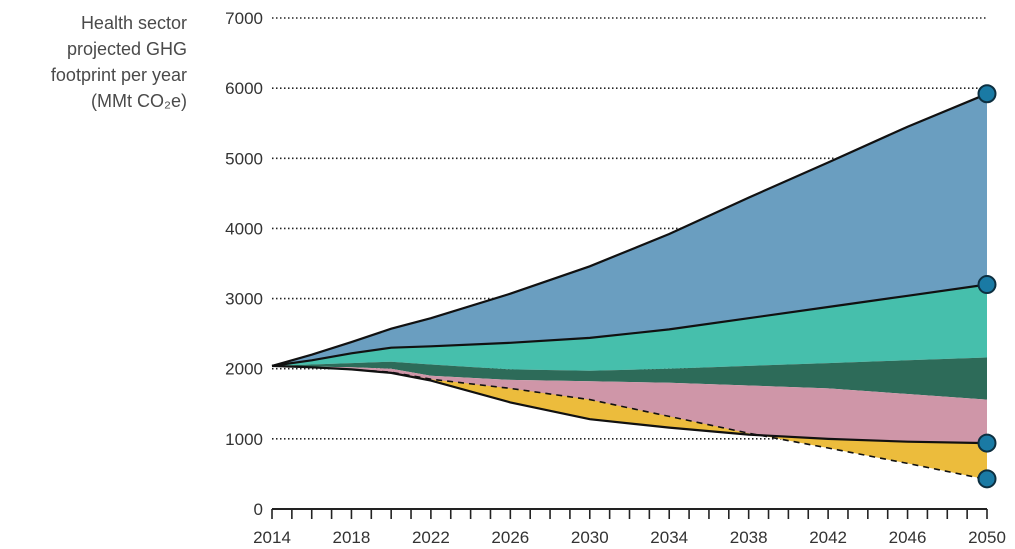  I want to click on y-axis-title-line-4: (MMt CO₂e), so click(139, 101).